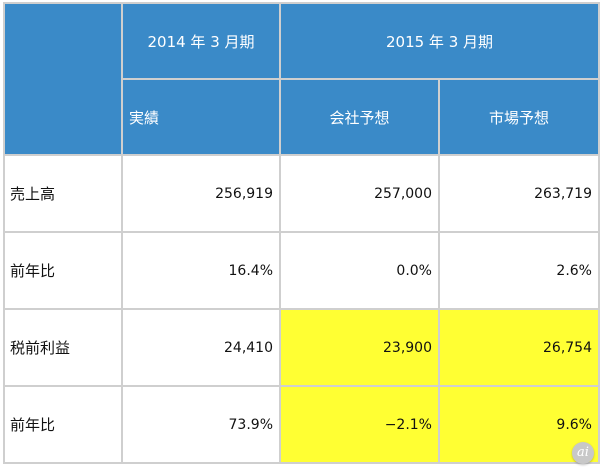 The width and height of the screenshot is (600, 468). What do you see at coordinates (359, 270) in the screenshot?
I see `company-forecast-value: 0.0%` at bounding box center [359, 270].